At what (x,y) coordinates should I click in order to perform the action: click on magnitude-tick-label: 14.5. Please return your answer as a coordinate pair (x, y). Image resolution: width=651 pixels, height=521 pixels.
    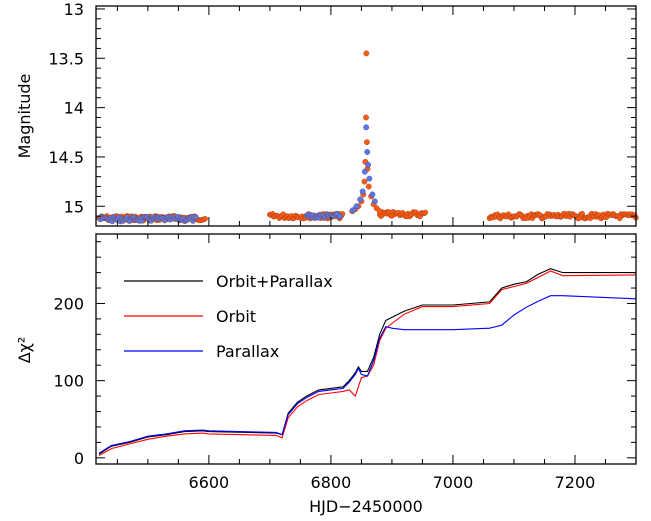
    Looking at the image, I should click on (66, 157).